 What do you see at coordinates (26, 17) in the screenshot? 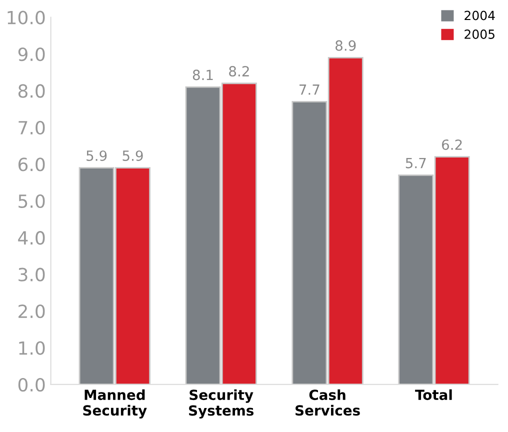
I see `y-tick-label: 10.0` at bounding box center [26, 17].